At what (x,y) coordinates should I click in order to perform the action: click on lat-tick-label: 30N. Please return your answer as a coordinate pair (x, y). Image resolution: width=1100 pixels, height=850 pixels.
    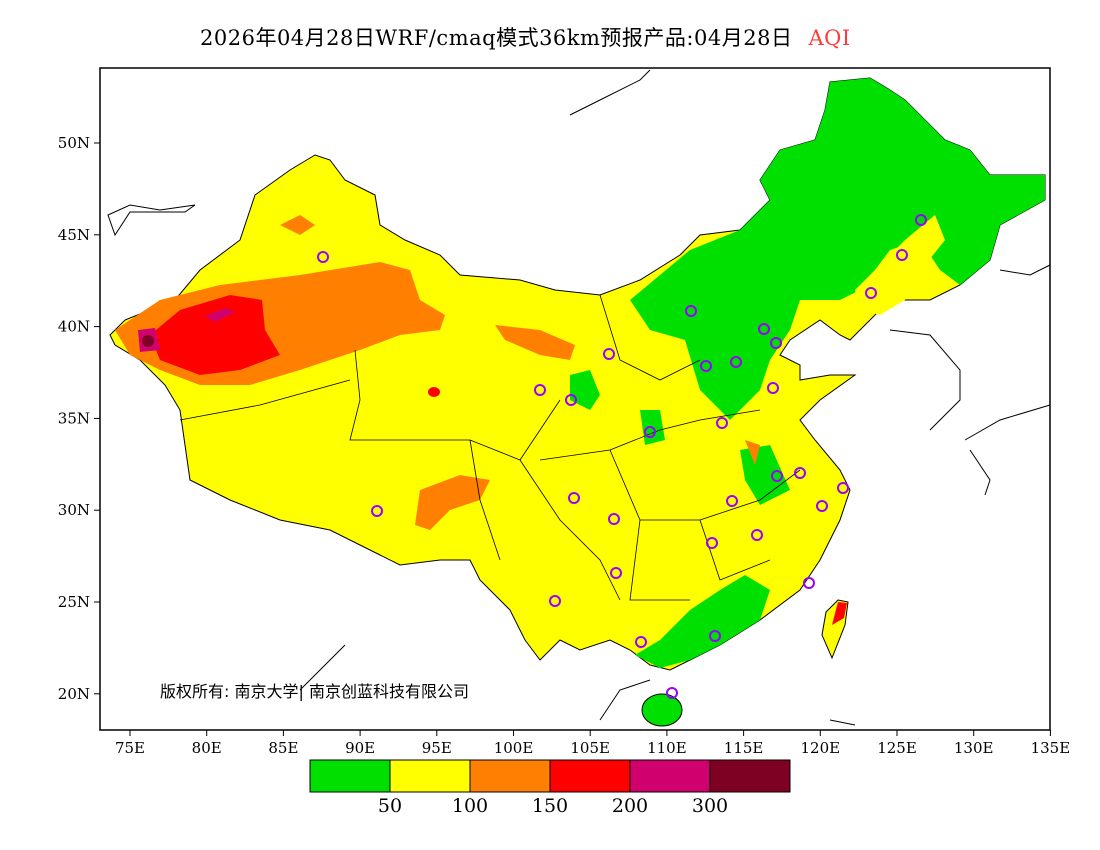
    Looking at the image, I should click on (74, 510).